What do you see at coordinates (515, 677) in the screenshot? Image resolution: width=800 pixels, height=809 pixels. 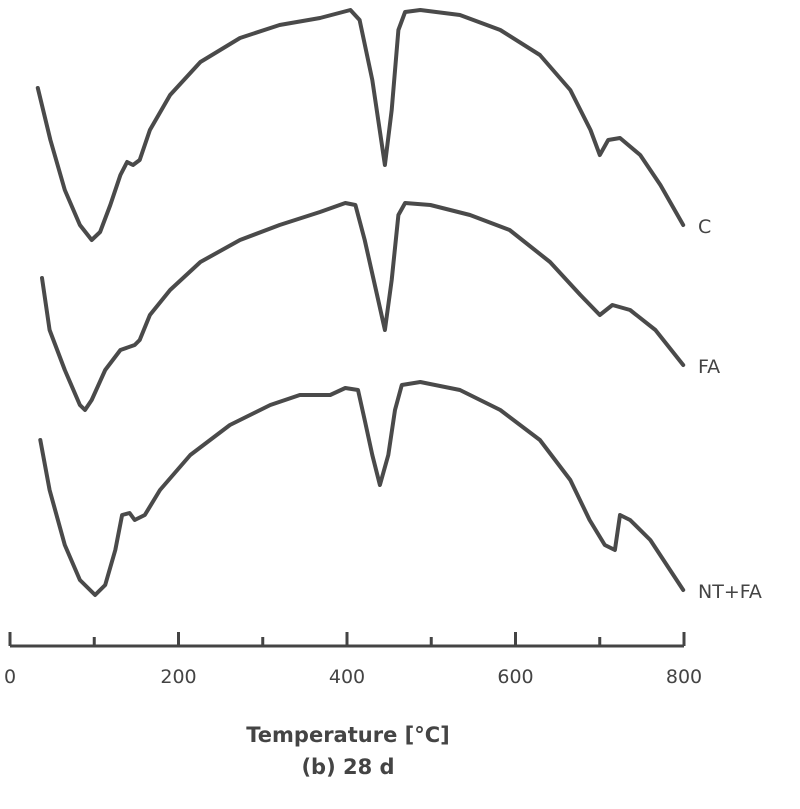 I see `x-tick-label: 600` at bounding box center [515, 677].